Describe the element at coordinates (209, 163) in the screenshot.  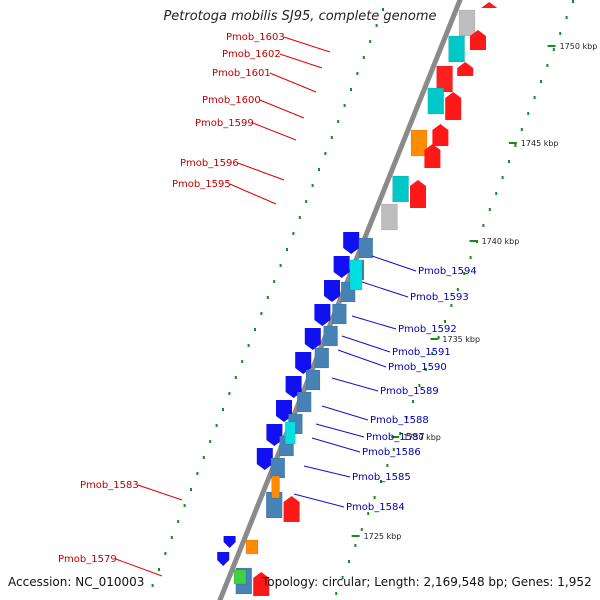
I see `forward-gene-label: Pmob_1596` at that location.